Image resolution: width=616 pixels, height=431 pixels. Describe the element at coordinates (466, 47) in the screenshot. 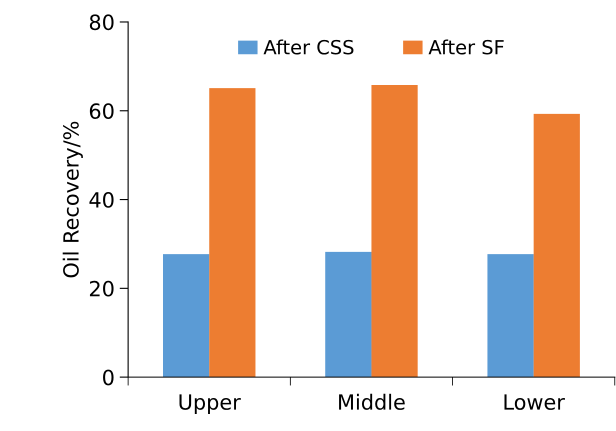

I see `legend-label: After SF` at that location.